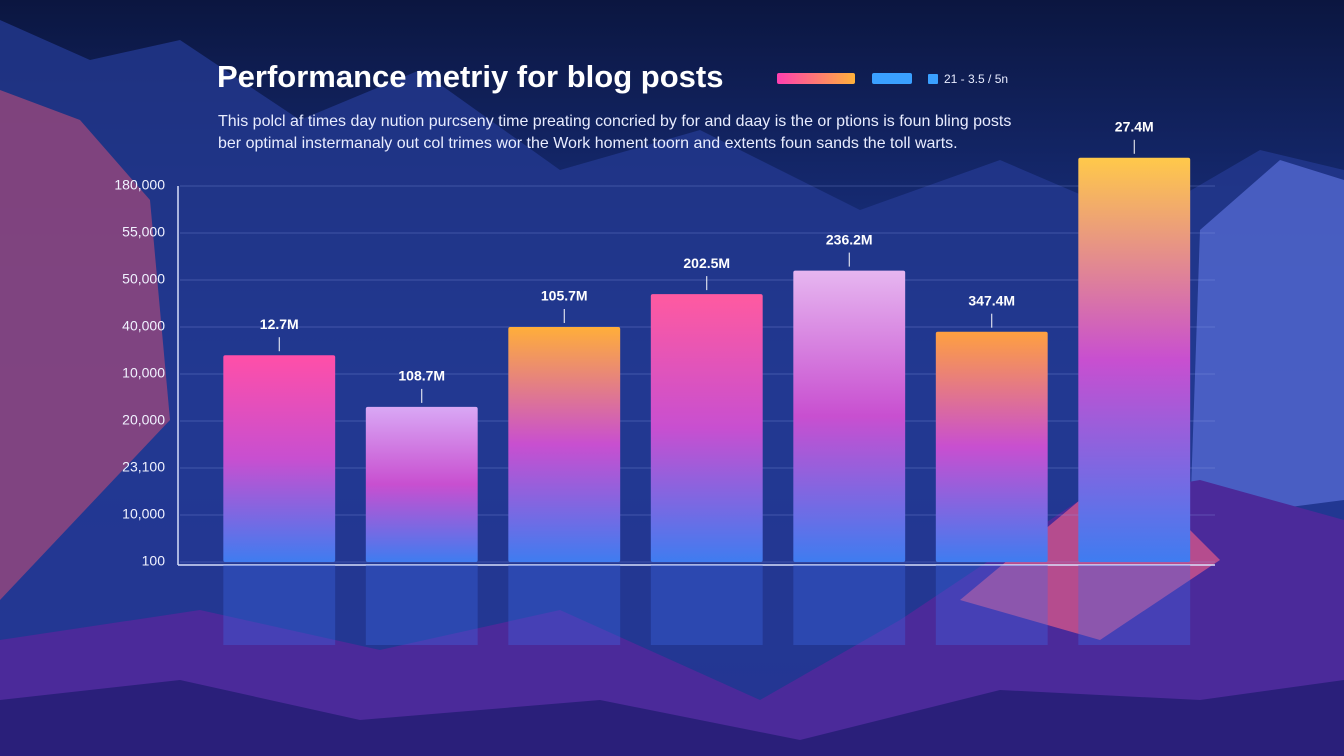 The height and width of the screenshot is (756, 1344). Describe the element at coordinates (564, 296) in the screenshot. I see `bar-label: 105.7M` at that location.